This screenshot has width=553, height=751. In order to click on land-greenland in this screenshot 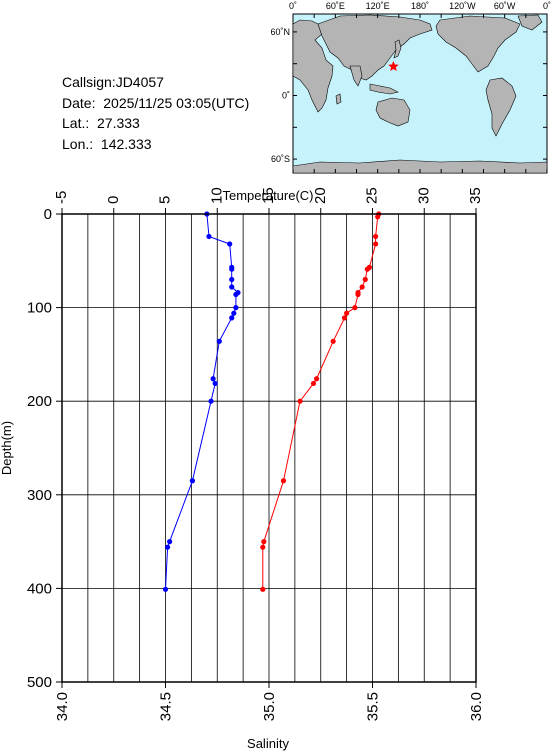, I will do `click(530, 22)`.